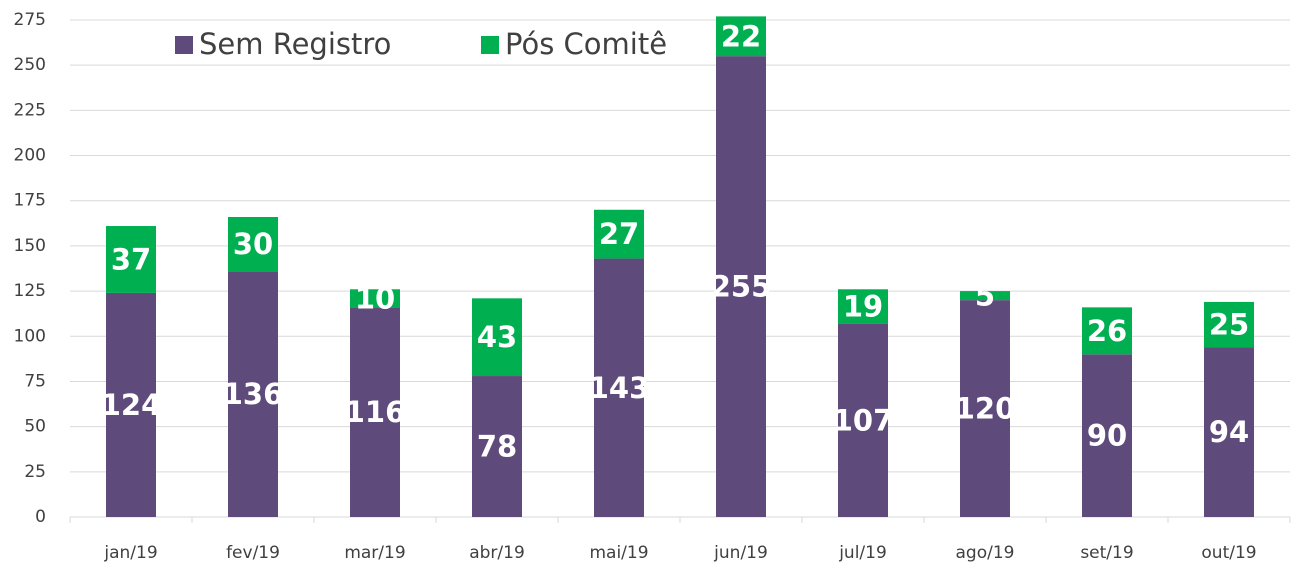 Image resolution: width=1299 pixels, height=571 pixels. I want to click on y-tick-label: 175, so click(30, 201).